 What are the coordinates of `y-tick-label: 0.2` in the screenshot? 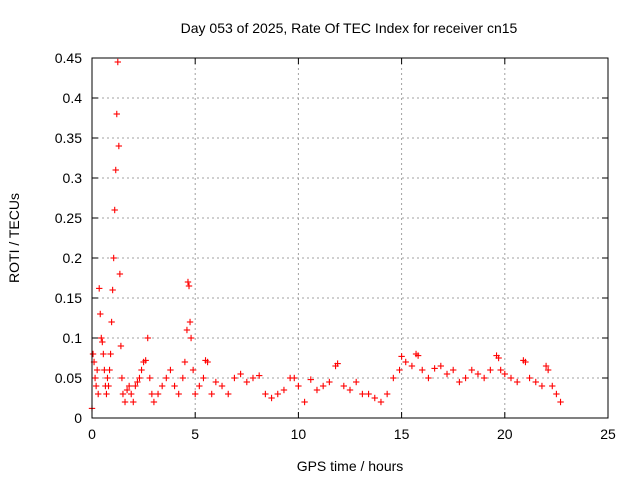 It's located at (73, 258).